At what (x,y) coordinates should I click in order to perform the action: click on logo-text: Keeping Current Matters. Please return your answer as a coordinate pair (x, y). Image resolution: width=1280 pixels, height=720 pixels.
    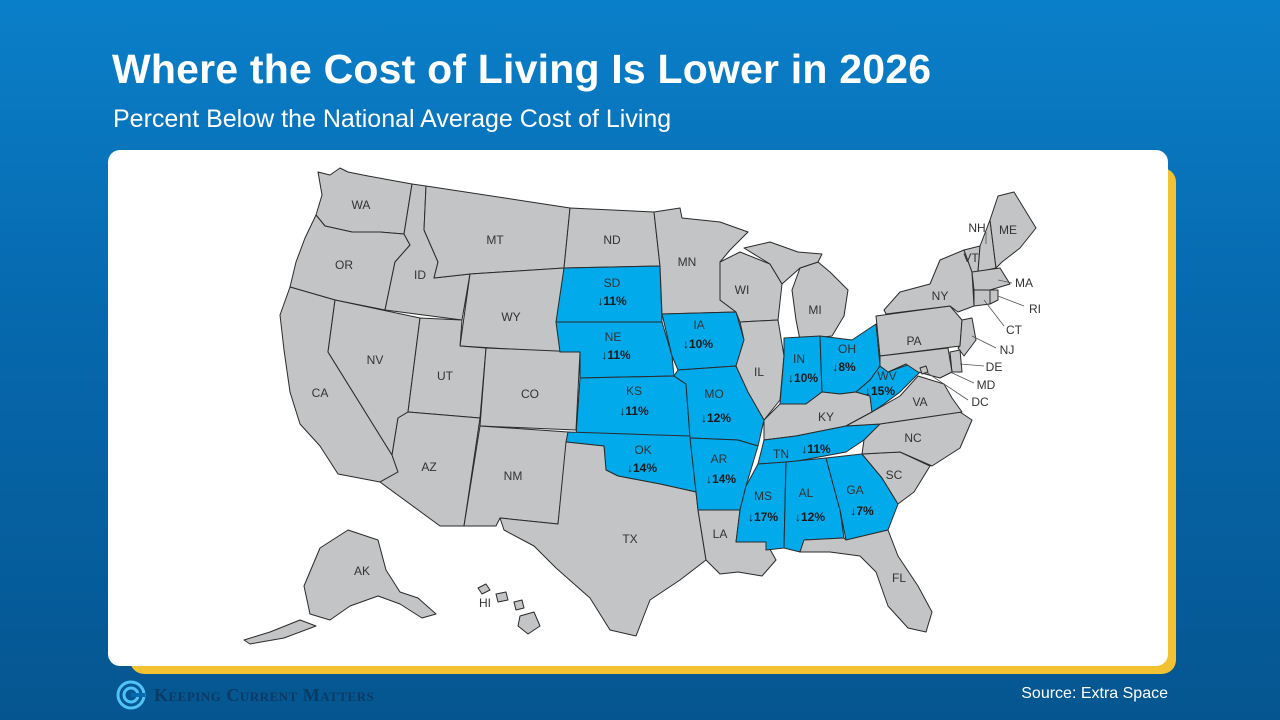
    Looking at the image, I should click on (264, 694).